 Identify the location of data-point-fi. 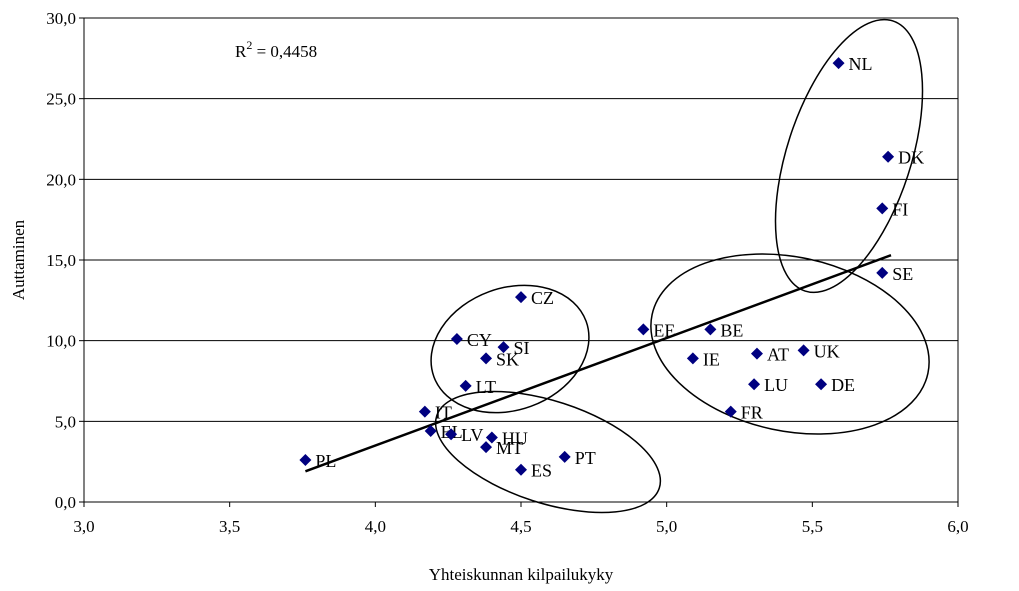
(882, 208).